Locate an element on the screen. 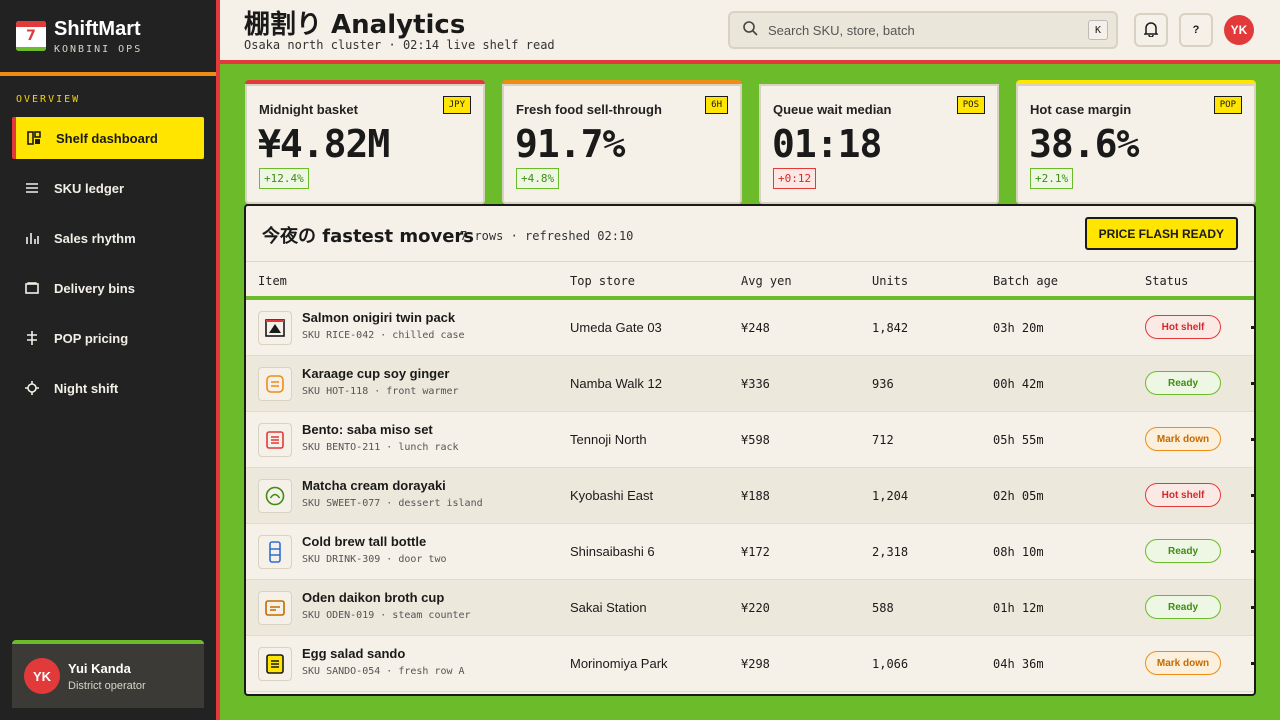 This screenshot has width=1280, height=720. units: 2,318 is located at coordinates (890, 552).